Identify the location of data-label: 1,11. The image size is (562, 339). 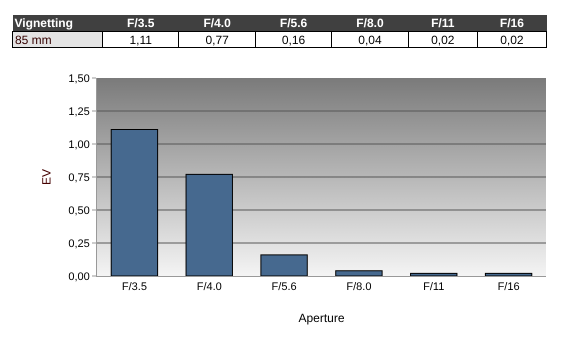
(140, 40).